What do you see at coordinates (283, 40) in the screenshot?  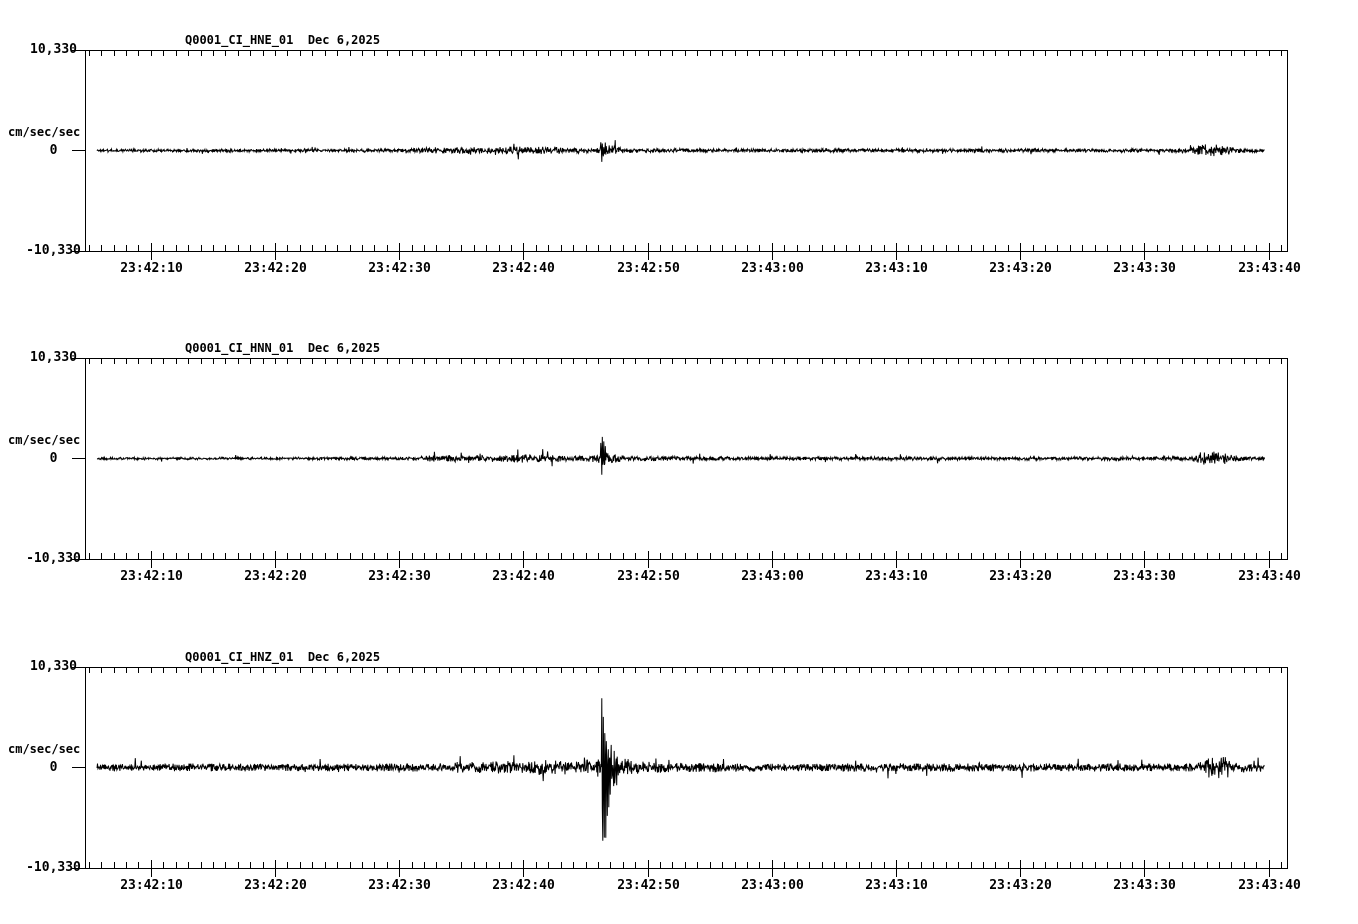 I see `trace-title: Q0001_CI_HNE_01 Dec 6,2025` at bounding box center [283, 40].